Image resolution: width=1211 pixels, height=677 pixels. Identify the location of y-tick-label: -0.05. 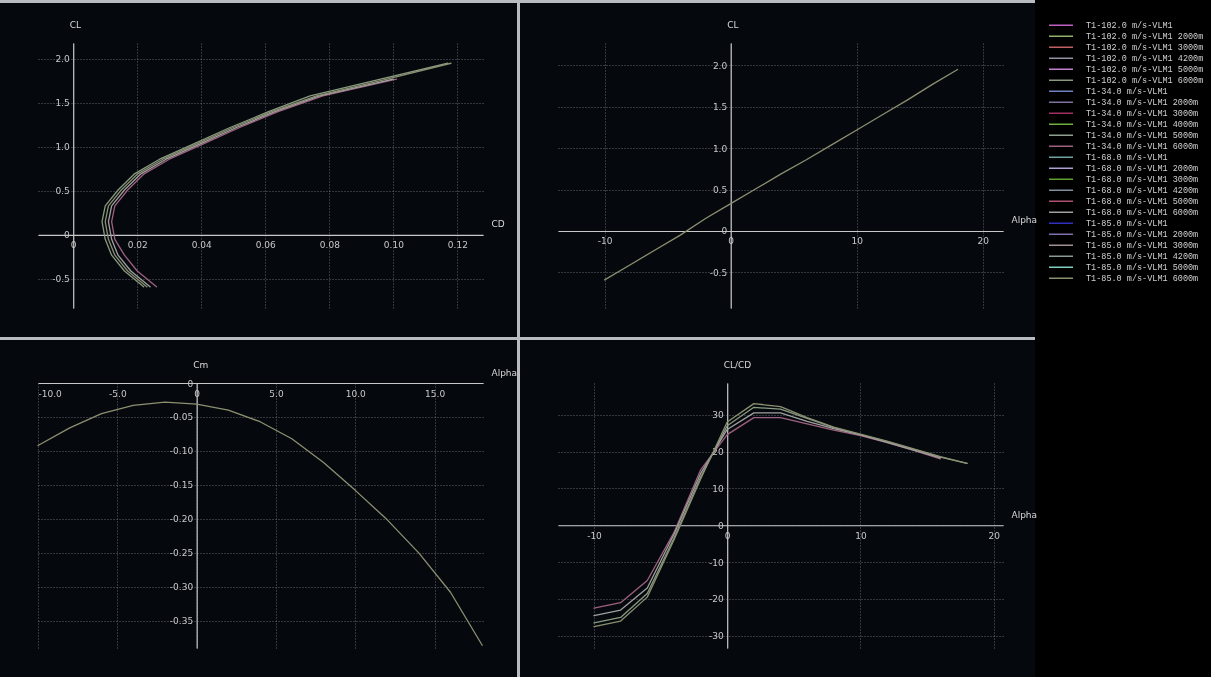
(181, 417).